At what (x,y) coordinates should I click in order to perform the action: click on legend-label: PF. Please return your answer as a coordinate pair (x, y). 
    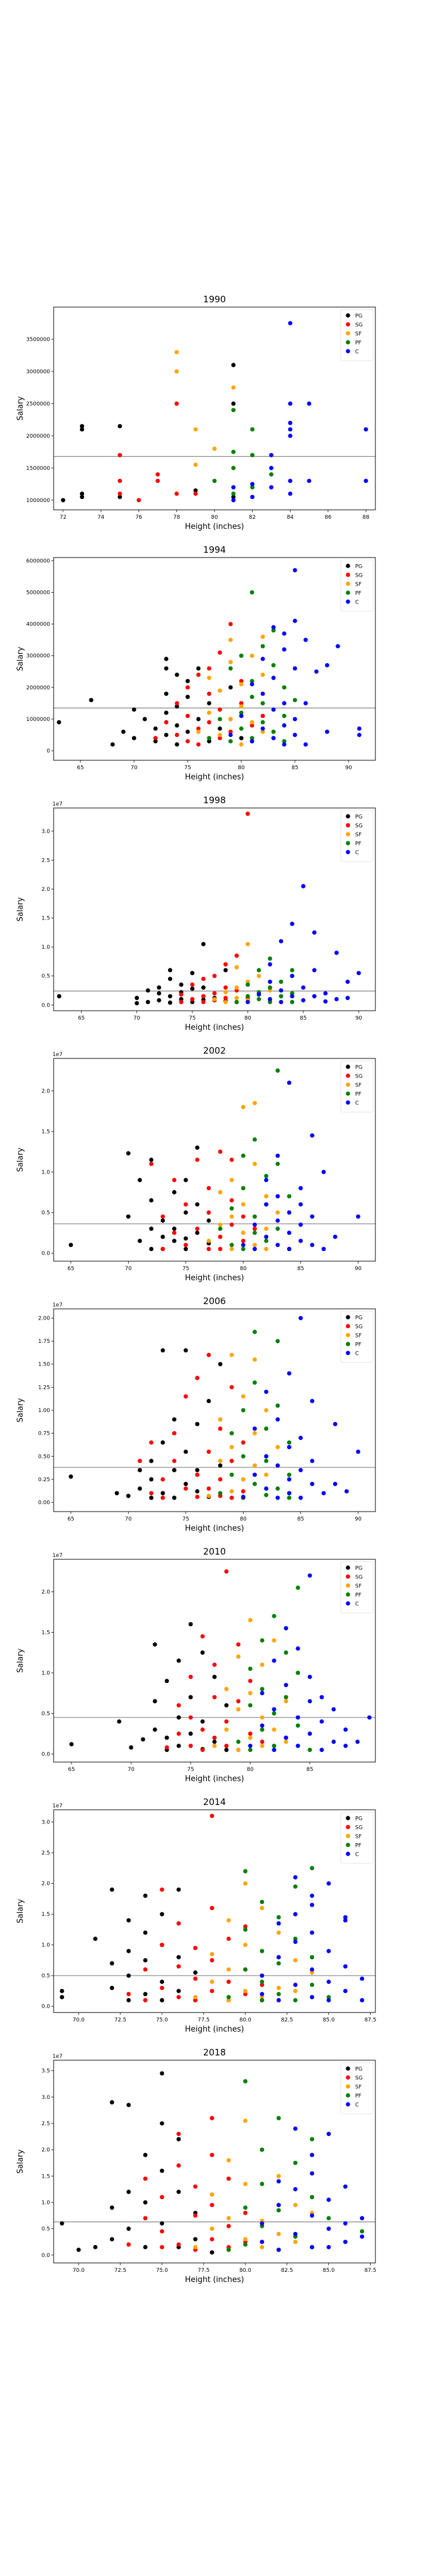
    Looking at the image, I should click on (358, 2097).